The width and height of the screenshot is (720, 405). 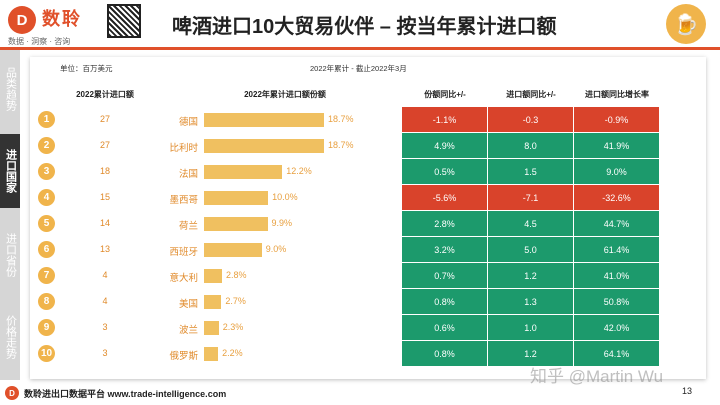 I want to click on country-name: 美国, so click(x=188, y=304).